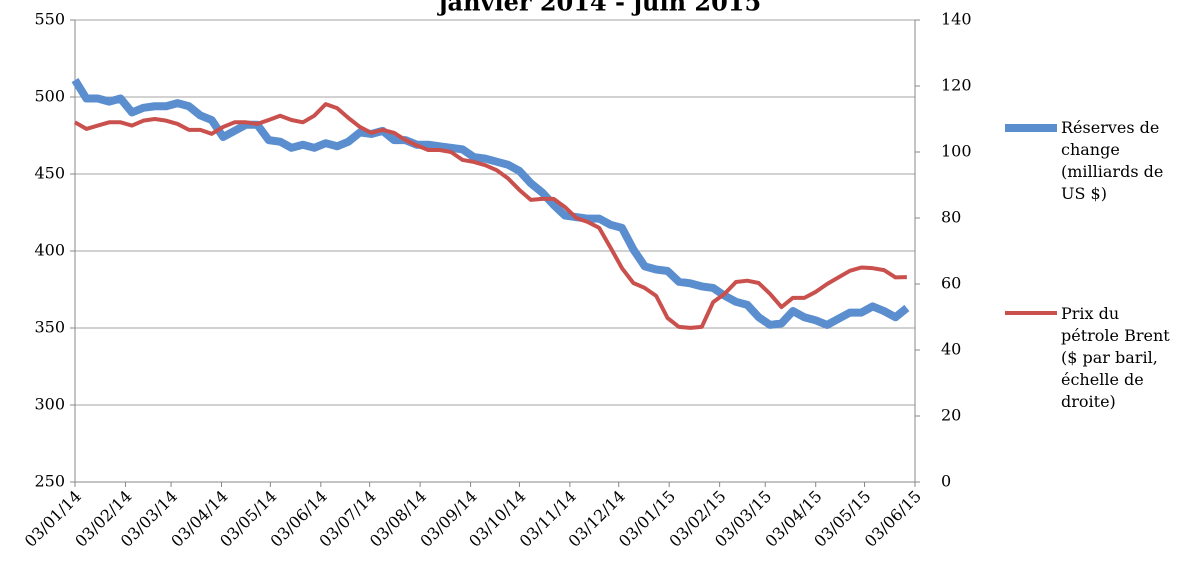 The height and width of the screenshot is (573, 1179). What do you see at coordinates (599, 8) in the screenshot?
I see `chart-title: janvier 2014 - juin 2015` at bounding box center [599, 8].